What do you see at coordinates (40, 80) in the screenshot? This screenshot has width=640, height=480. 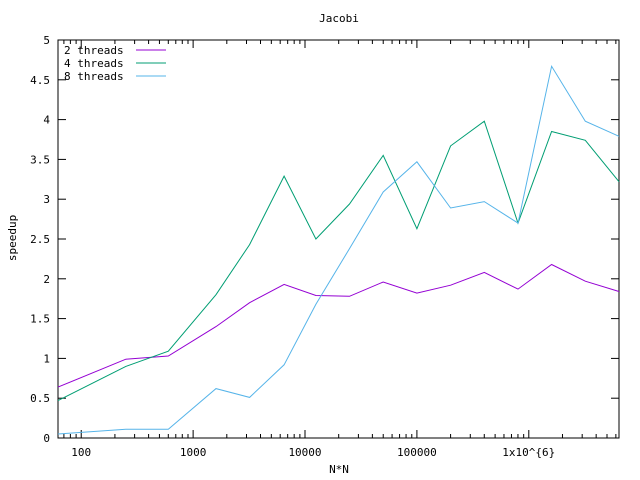 I see `y-tick-label: 4.5` at bounding box center [40, 80].